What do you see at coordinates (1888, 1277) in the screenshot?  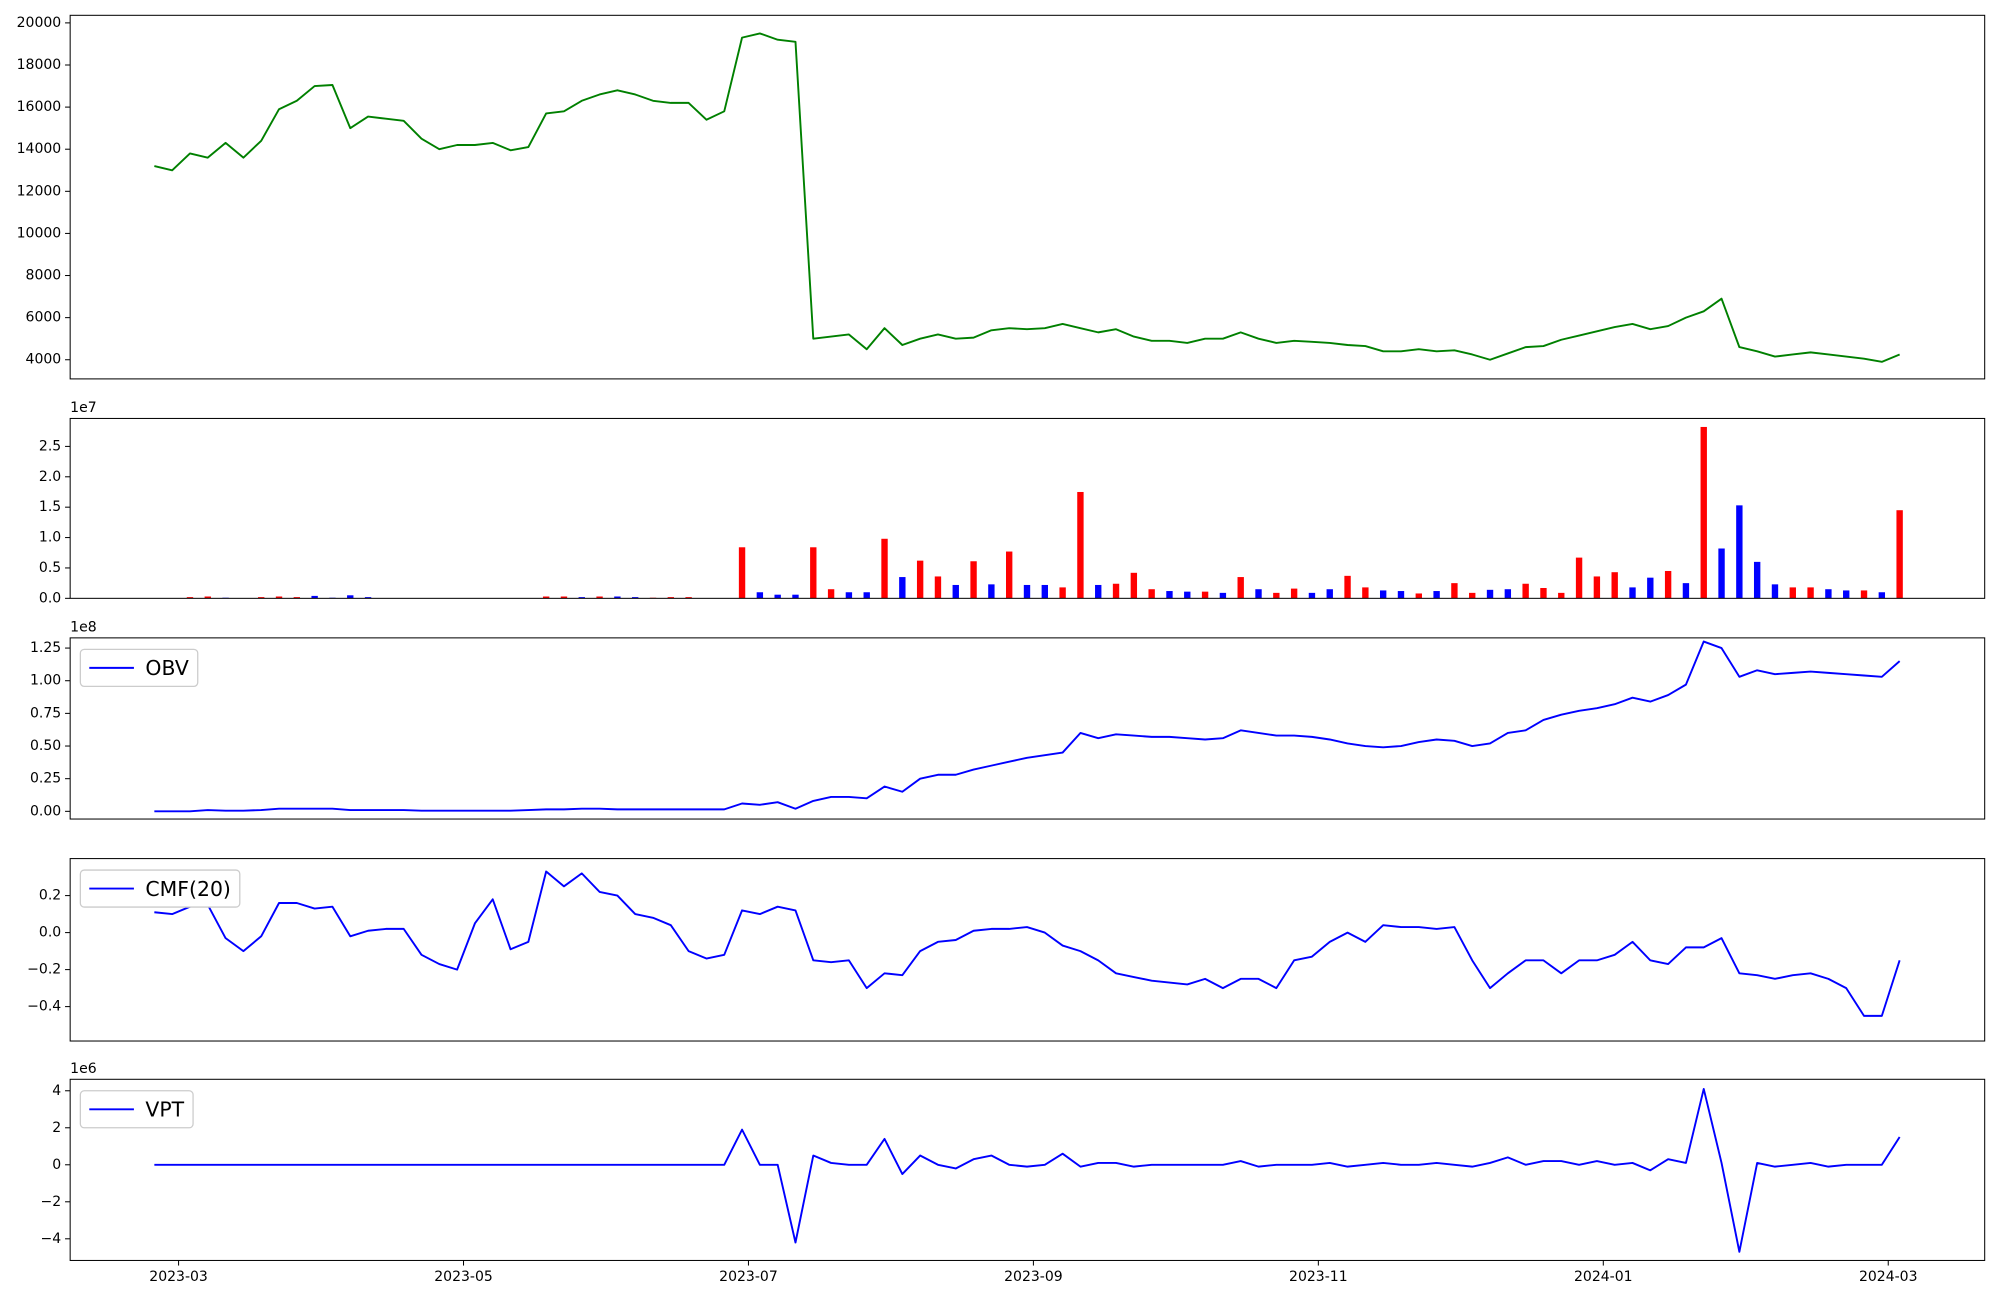 I see `x-tick-label: 2024-03` at bounding box center [1888, 1277].